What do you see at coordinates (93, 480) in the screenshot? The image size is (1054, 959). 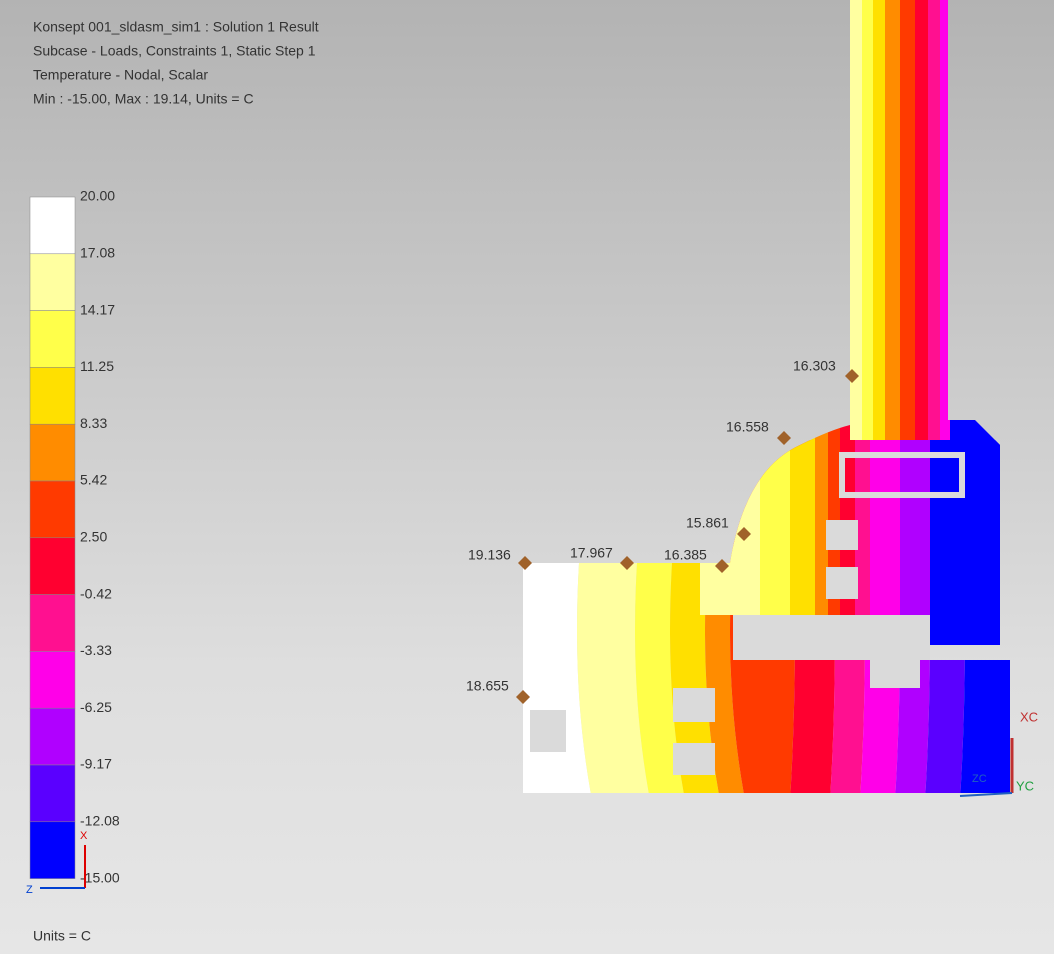 I see `legend-label: 5.42` at bounding box center [93, 480].